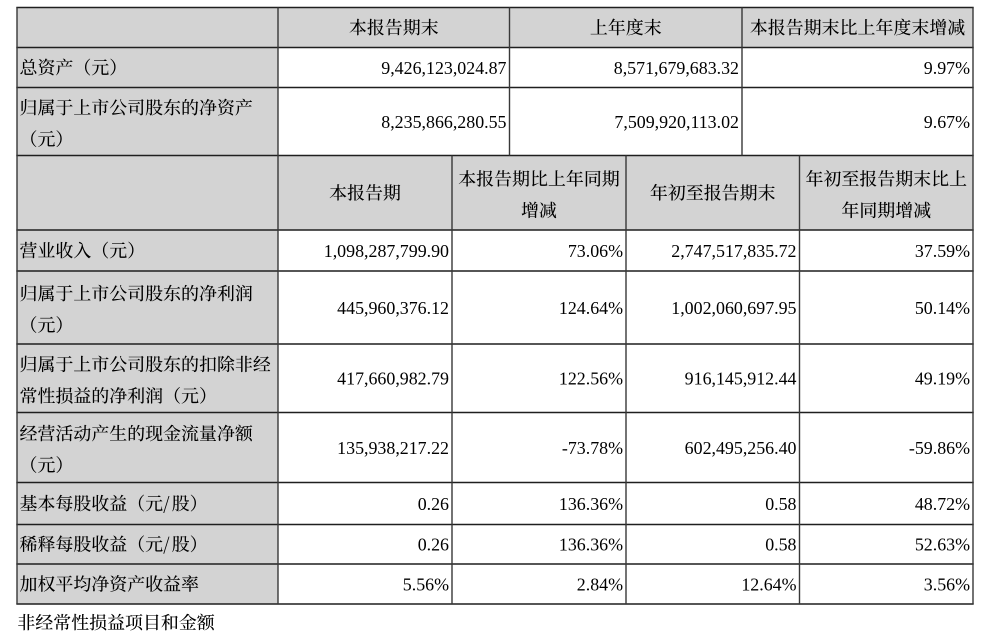 The height and width of the screenshot is (636, 991). What do you see at coordinates (386, 251) in the screenshot?
I see `svg-text: 1,098,287,799.90` at bounding box center [386, 251].